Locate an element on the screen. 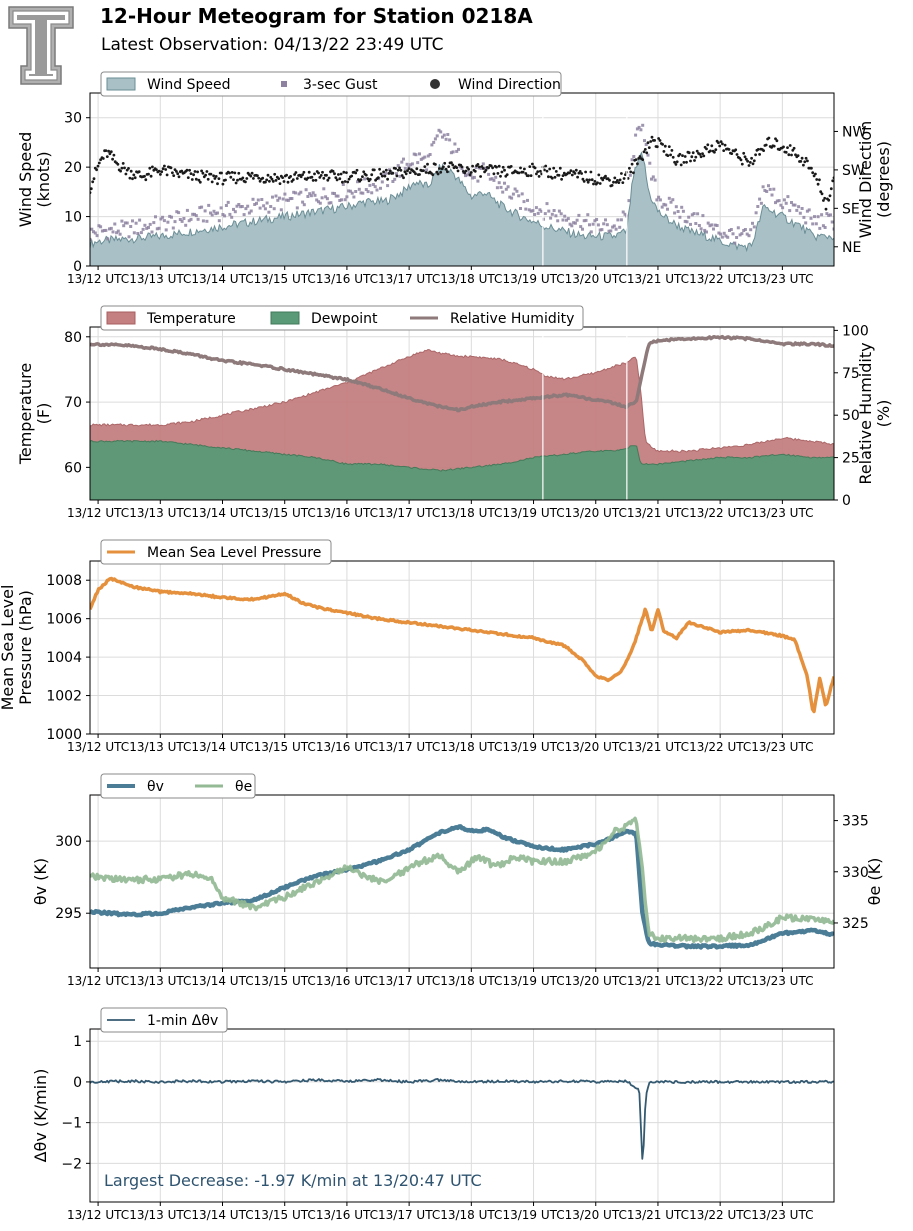 The image size is (913, 1231). x-tick-label: 13/15 UTC is located at coordinates (285, 981).